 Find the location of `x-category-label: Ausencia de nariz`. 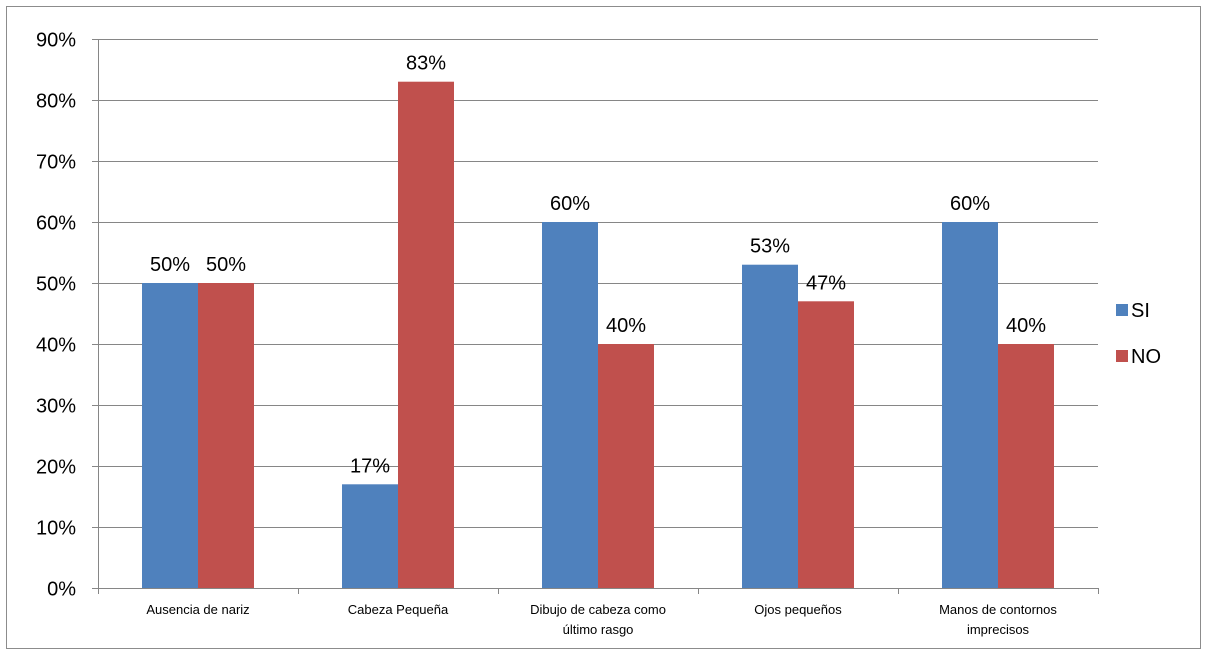

x-category-label: Ausencia de nariz is located at coordinates (197, 609).